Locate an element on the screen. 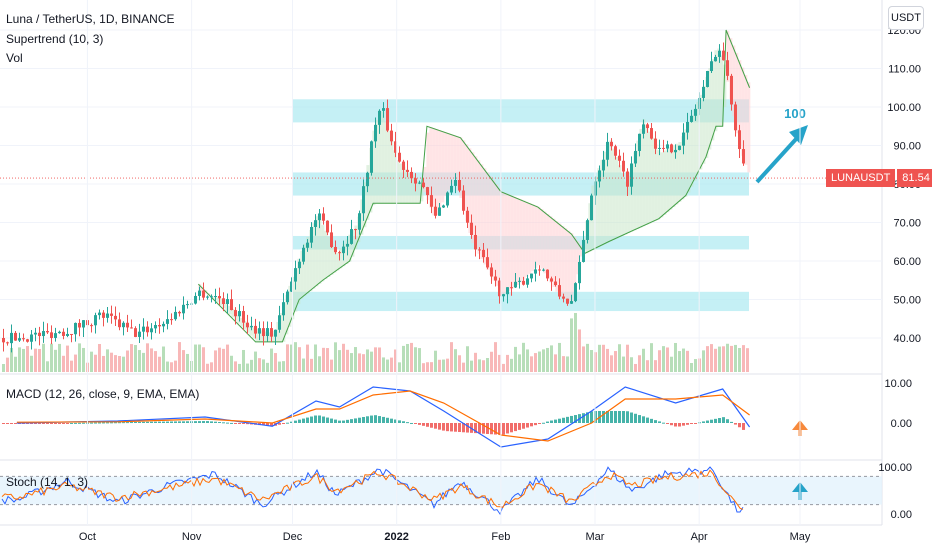 This screenshot has height=550, width=932. currency-badge: USDT is located at coordinates (906, 18).